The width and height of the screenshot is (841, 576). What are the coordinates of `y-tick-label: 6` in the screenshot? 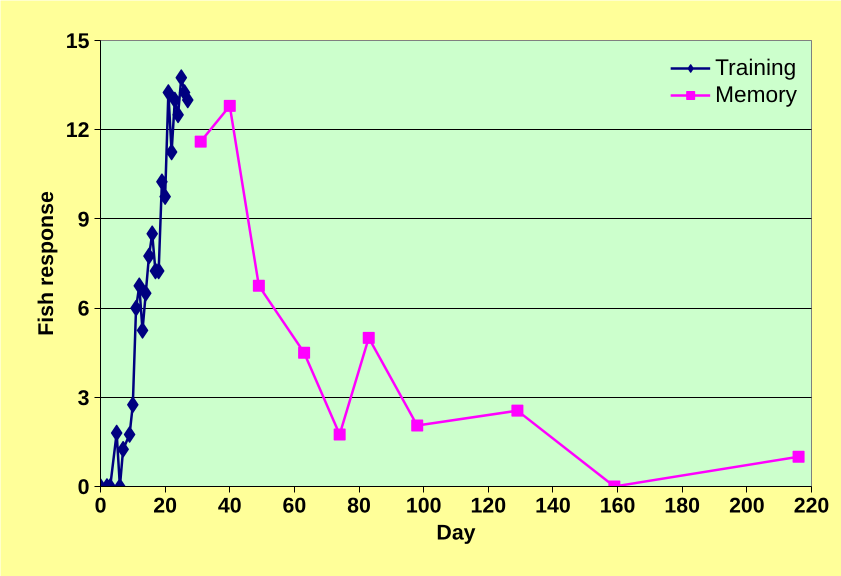 It's located at (84, 308).